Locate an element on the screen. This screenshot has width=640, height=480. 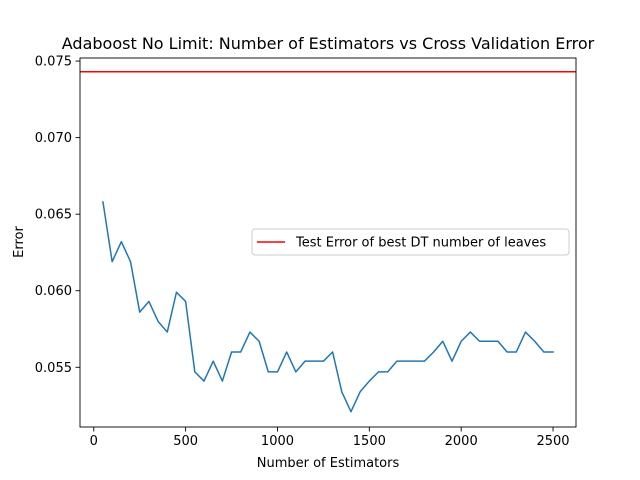
x-tick-label: 1500 is located at coordinates (369, 441).